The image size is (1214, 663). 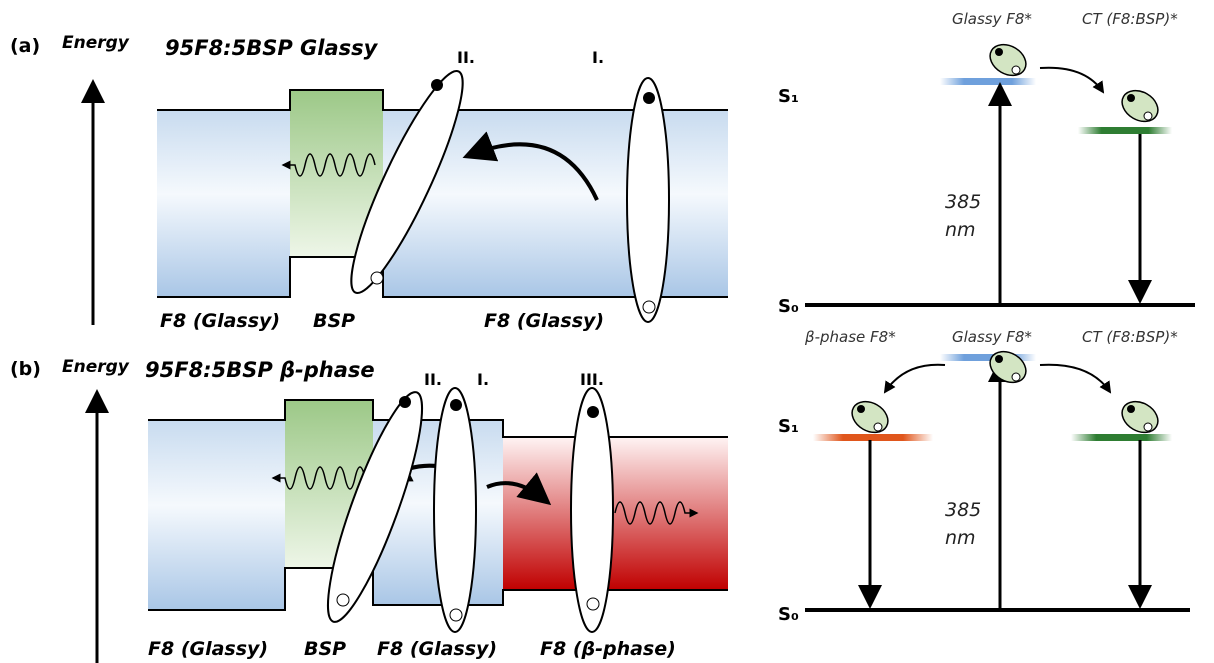 I want to click on panel-title: 95F8:5BSP Glassy, so click(x=271, y=48).